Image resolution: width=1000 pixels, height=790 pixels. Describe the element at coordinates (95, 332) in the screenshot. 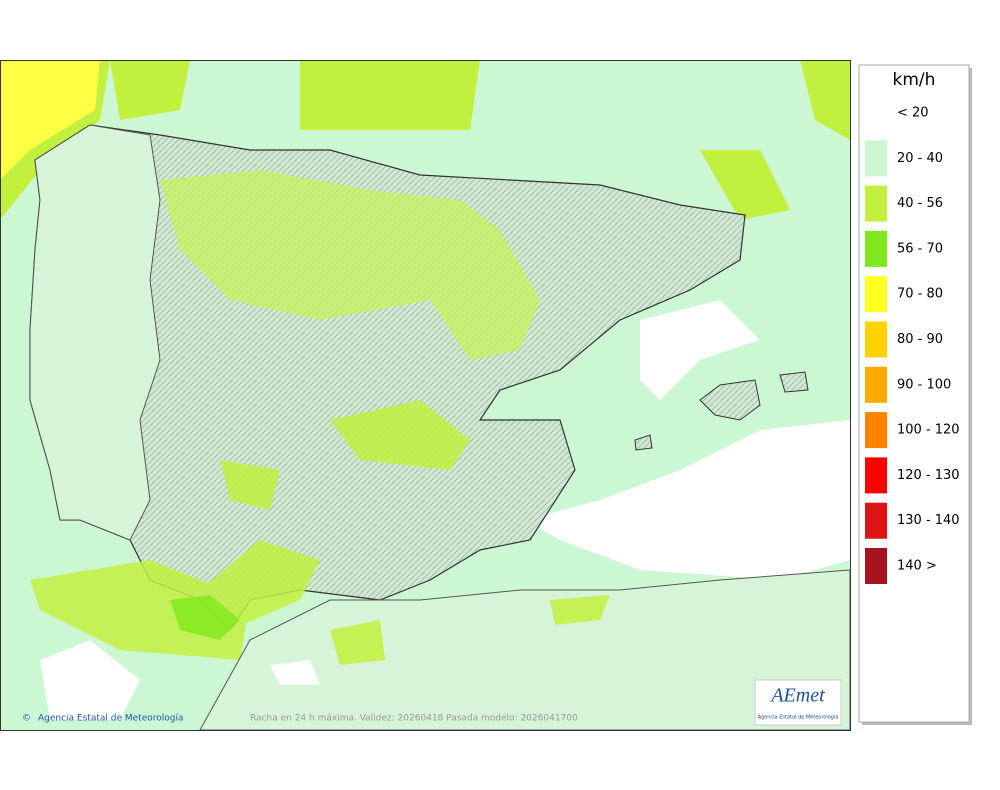

I see `portugal` at that location.